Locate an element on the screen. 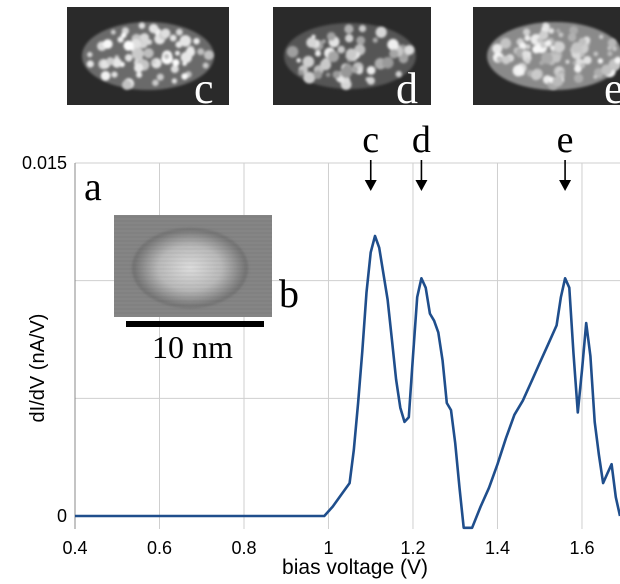  map-thumbnail-c: c is located at coordinates (148, 60).